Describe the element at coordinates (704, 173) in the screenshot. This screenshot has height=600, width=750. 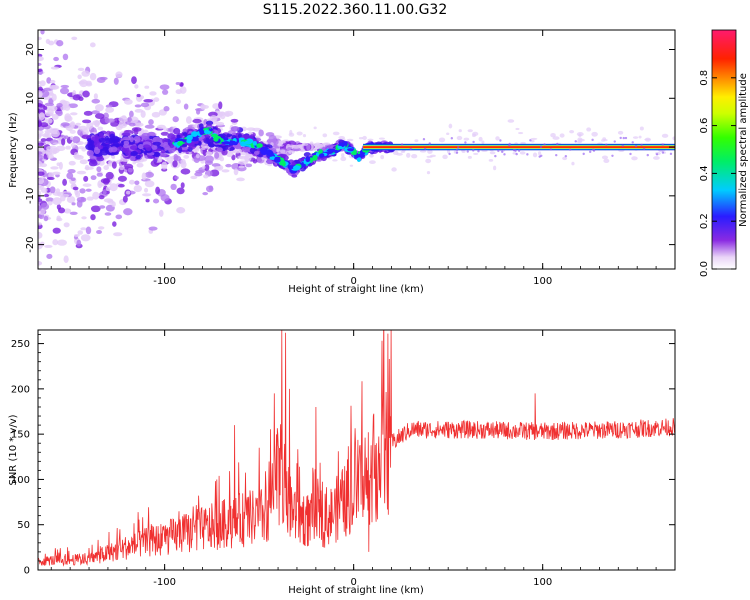
I see `colorbar-tick-label: 0.4` at that location.